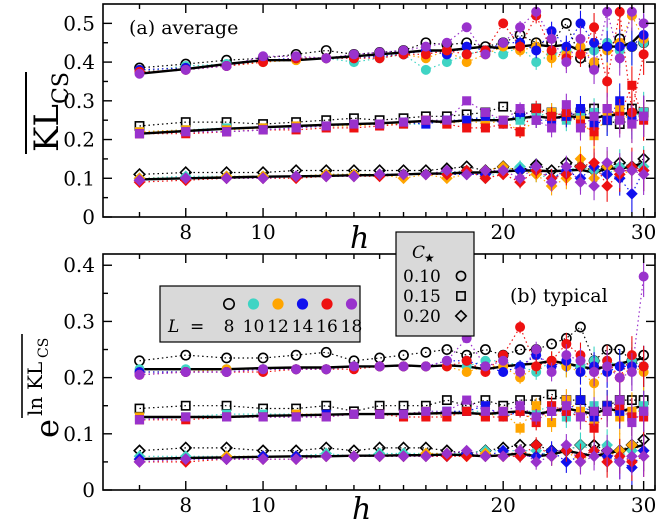  I want to click on average-point-C0.15-L18-1, so click(186, 132).